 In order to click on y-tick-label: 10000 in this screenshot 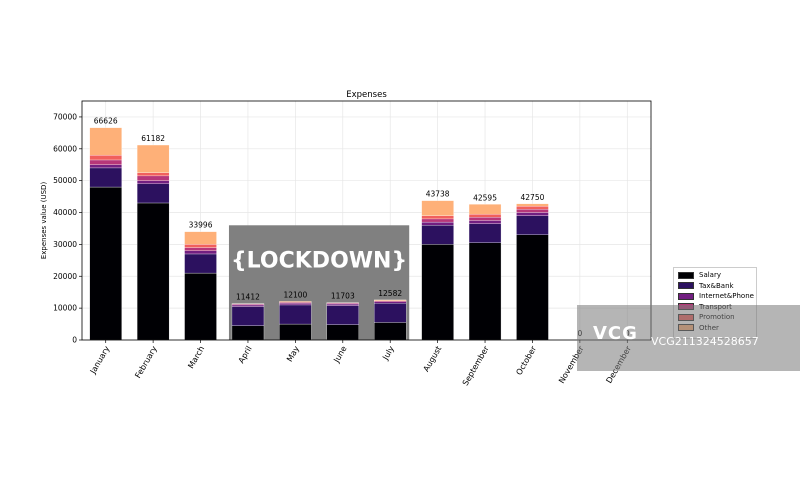, I will do `click(65, 308)`.